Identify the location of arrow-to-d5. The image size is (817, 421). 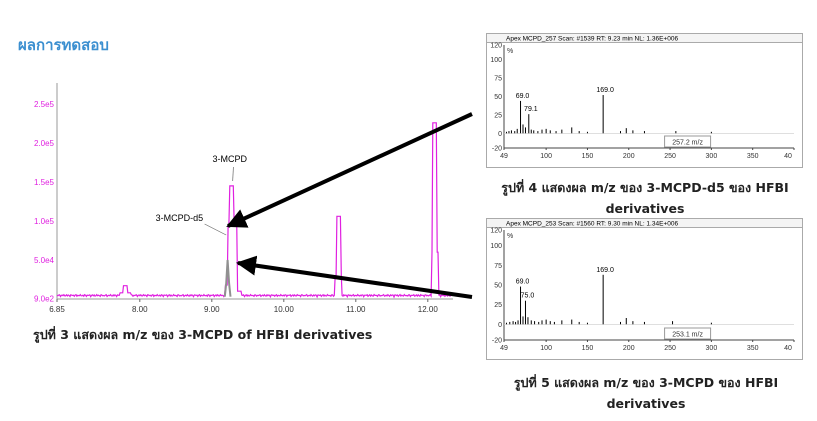
(349, 170).